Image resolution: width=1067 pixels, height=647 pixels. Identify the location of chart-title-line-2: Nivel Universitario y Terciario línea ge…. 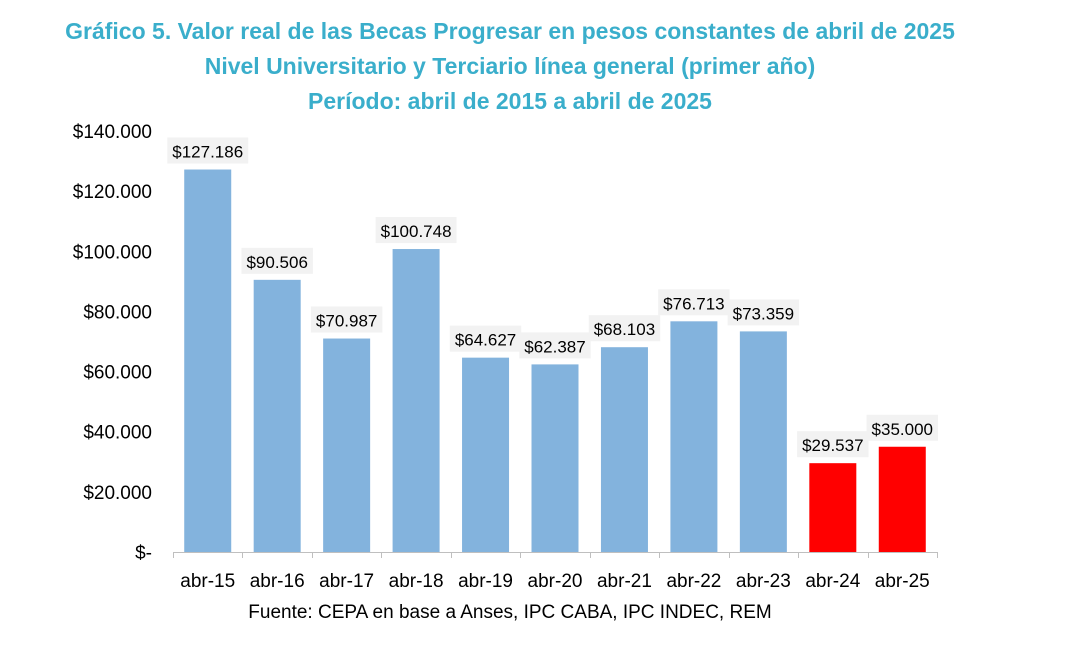
(510, 66).